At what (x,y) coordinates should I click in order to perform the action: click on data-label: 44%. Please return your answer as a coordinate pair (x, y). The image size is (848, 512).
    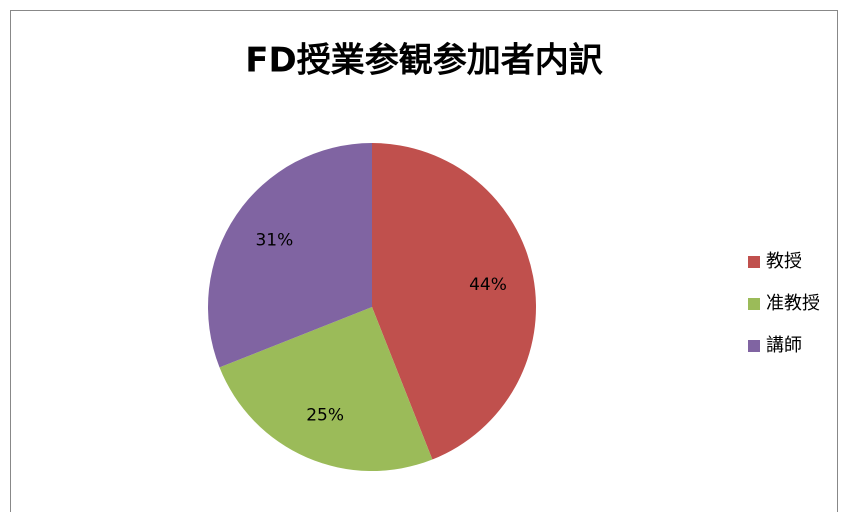
    Looking at the image, I should click on (488, 285).